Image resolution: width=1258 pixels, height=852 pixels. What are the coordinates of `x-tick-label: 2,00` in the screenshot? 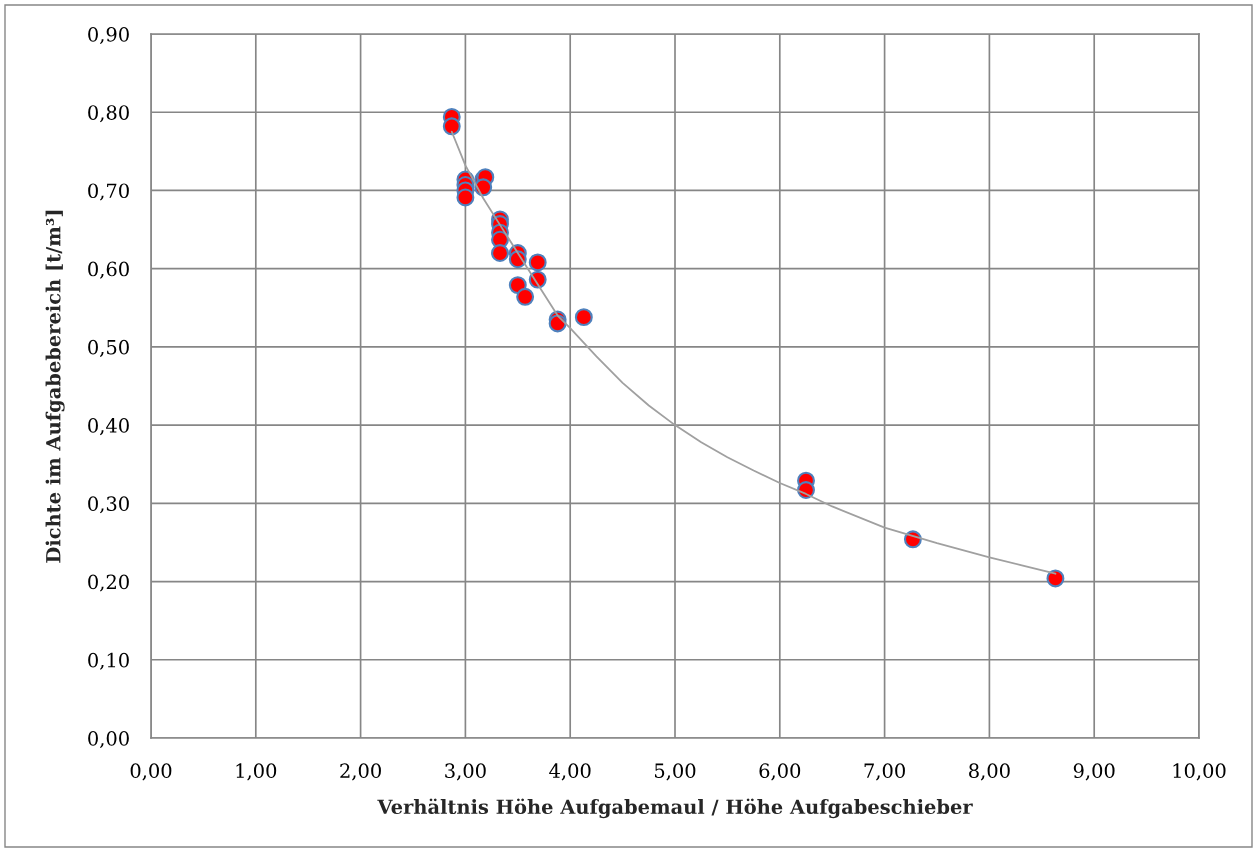 It's located at (360, 772).